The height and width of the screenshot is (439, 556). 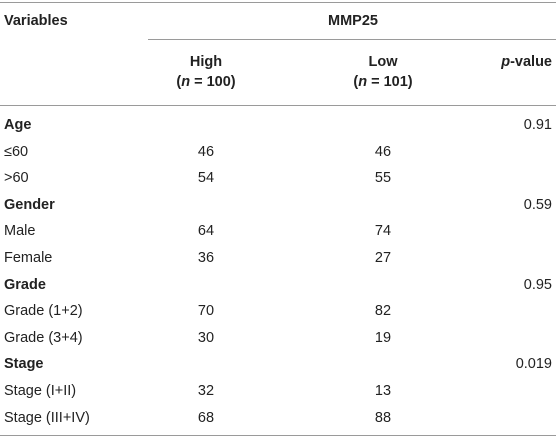 I want to click on high-n-header: (n = 100), so click(x=205, y=82).